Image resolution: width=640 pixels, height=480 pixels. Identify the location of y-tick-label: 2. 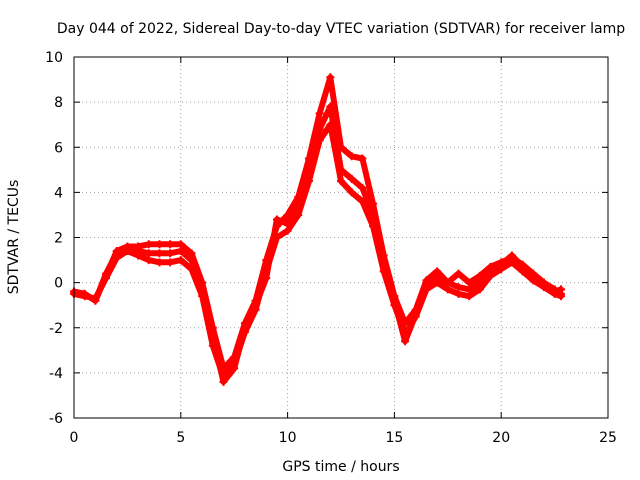
(58, 239).